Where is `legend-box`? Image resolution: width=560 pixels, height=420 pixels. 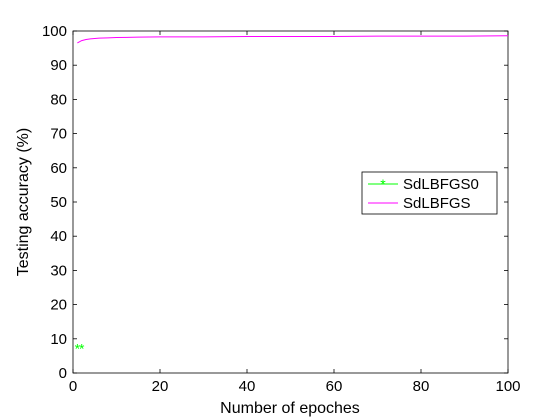
legend-box is located at coordinates (429, 193).